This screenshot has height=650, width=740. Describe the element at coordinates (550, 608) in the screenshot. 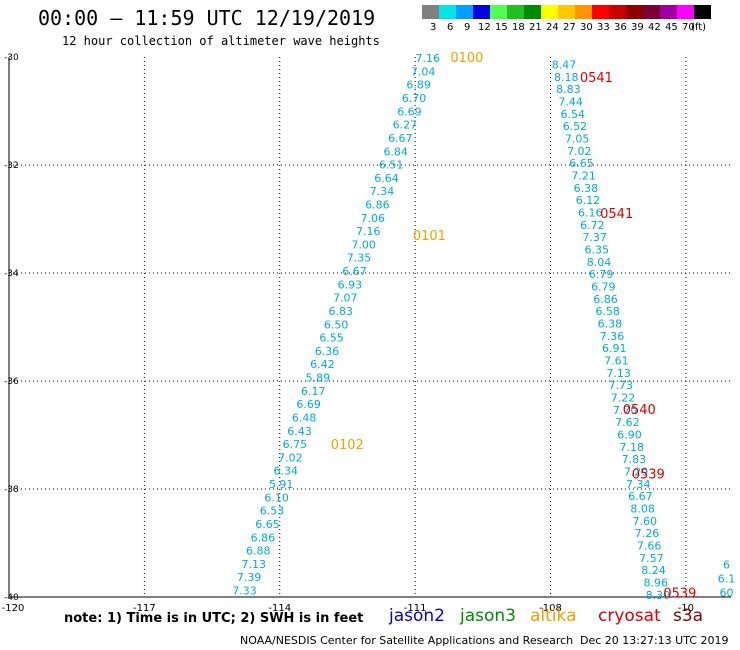

I see `longitude-tick-label: -108` at that location.